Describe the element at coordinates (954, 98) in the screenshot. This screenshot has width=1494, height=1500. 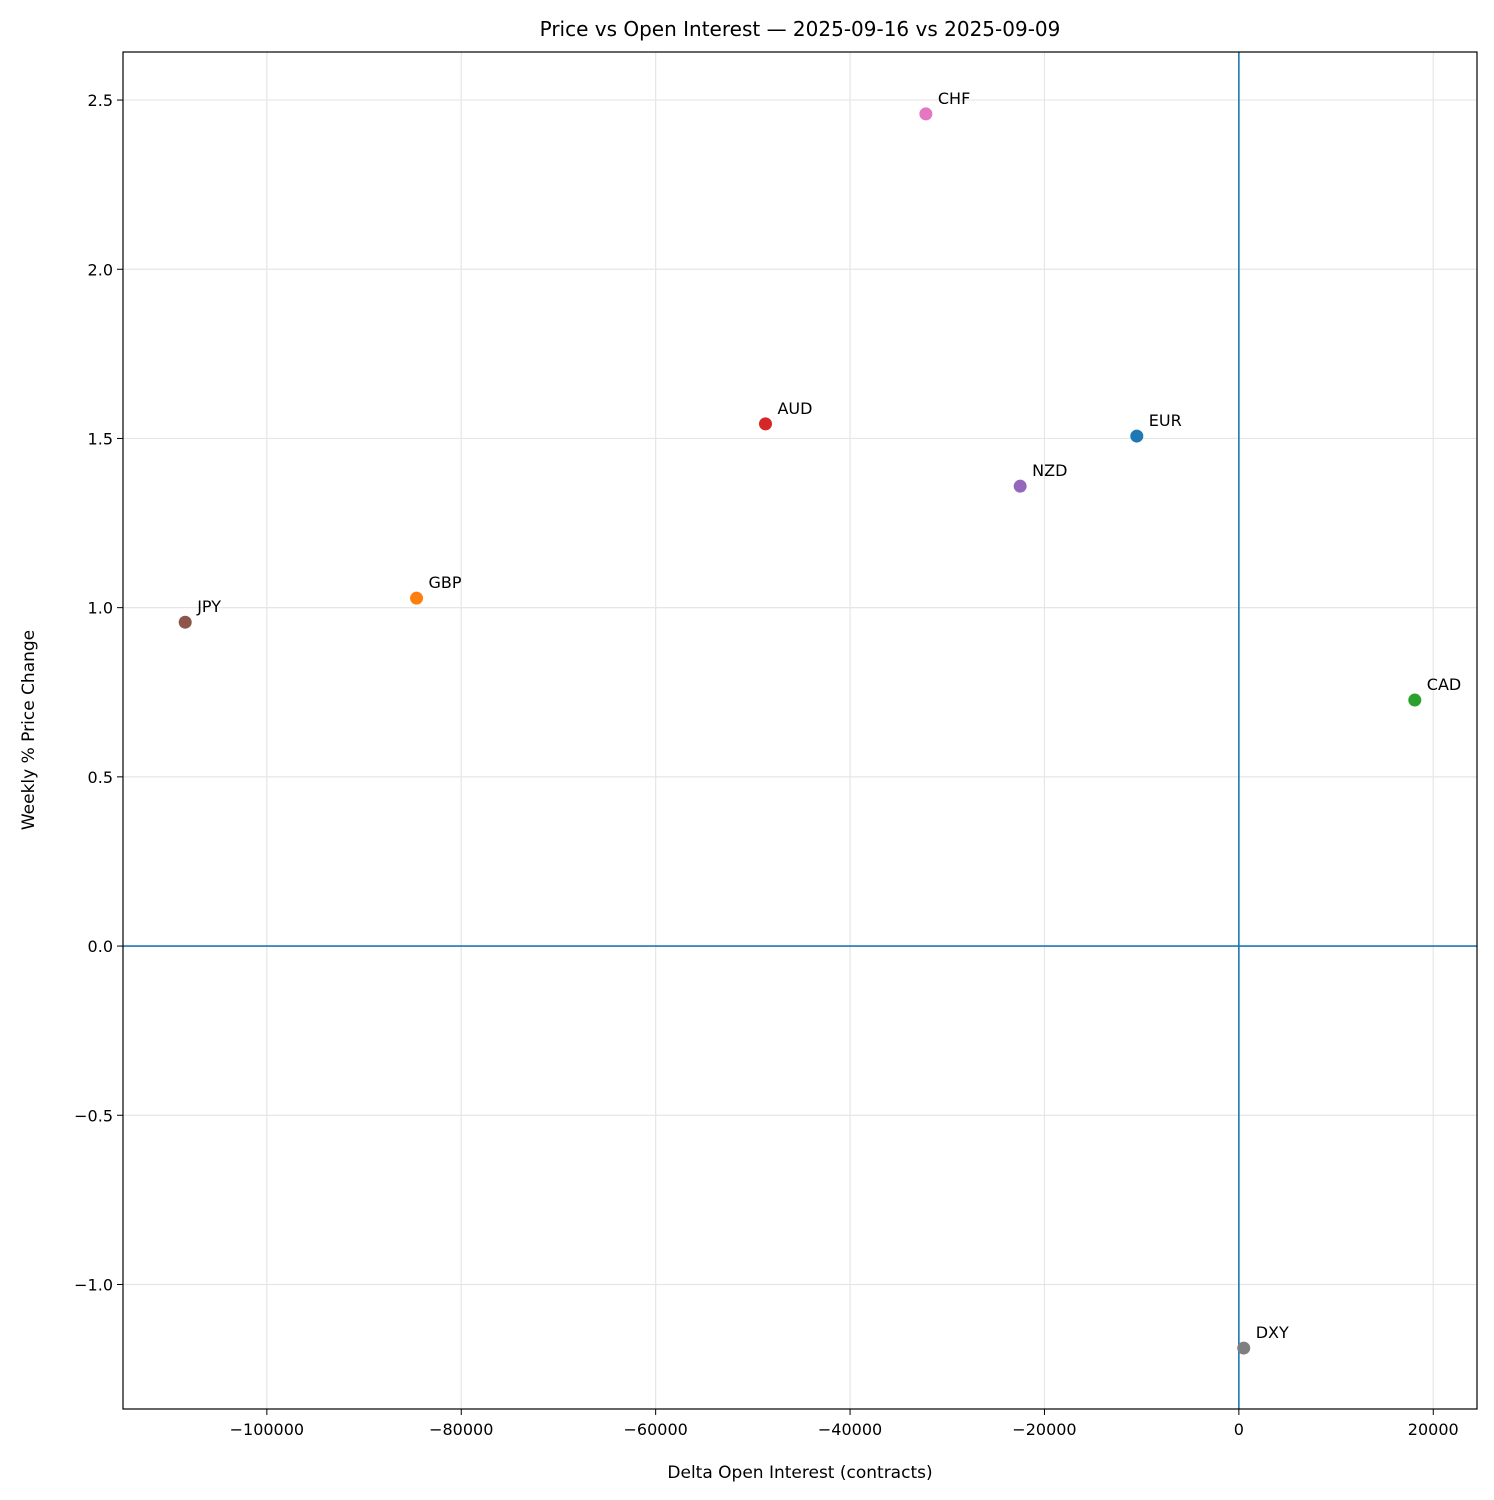
I see `point-label: CHF` at that location.